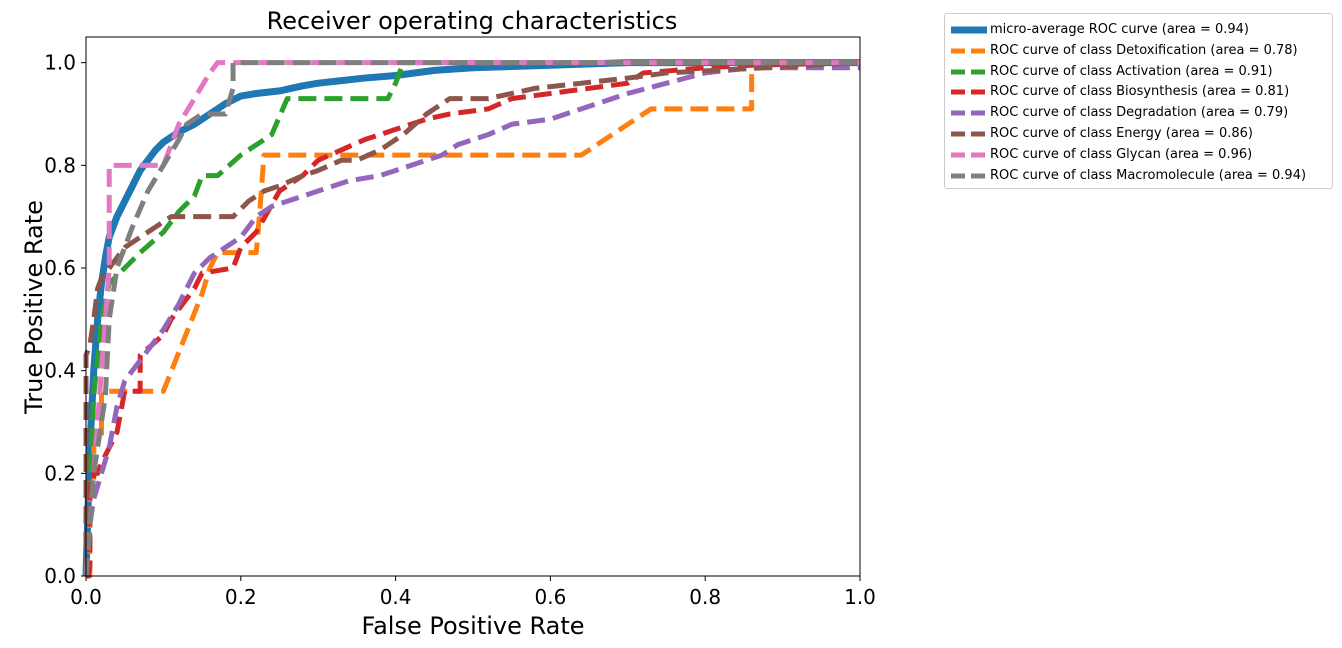  What do you see at coordinates (860, 597) in the screenshot?
I see `x-tick-label: 1.0` at bounding box center [860, 597].